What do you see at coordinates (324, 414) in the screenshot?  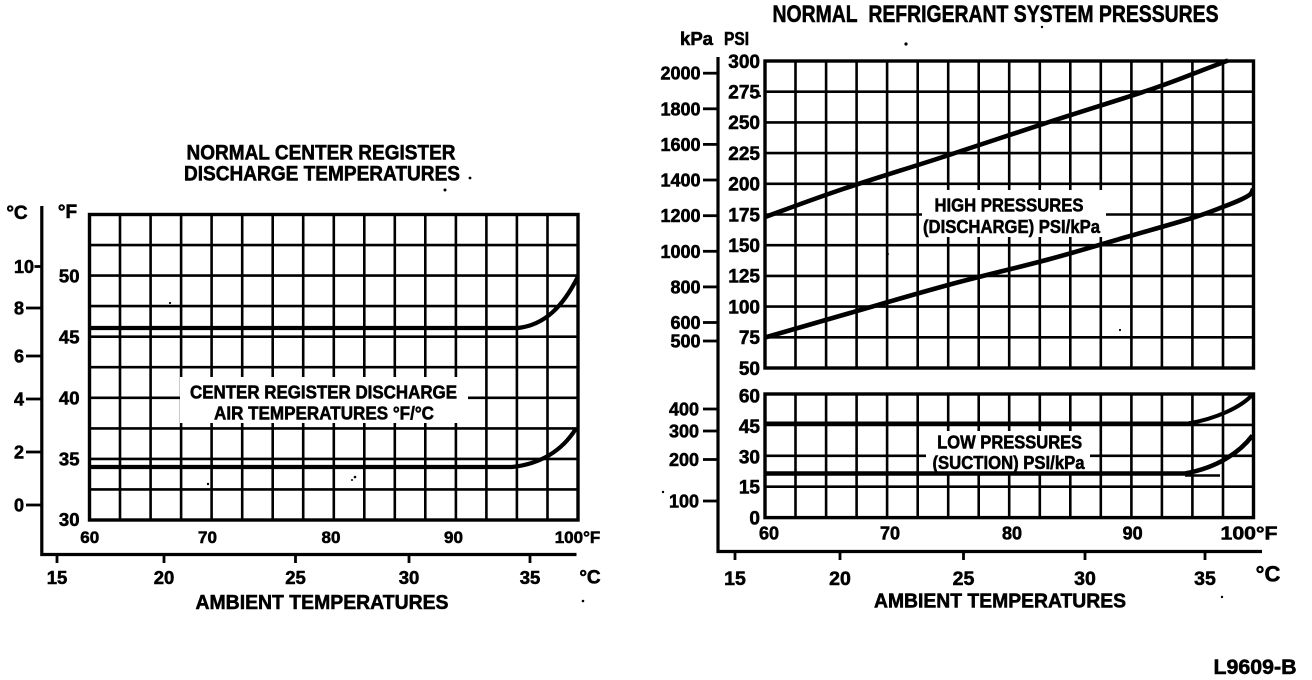 I see `svg-text: AIR TEMPERATURES °F/°C` at bounding box center [324, 414].